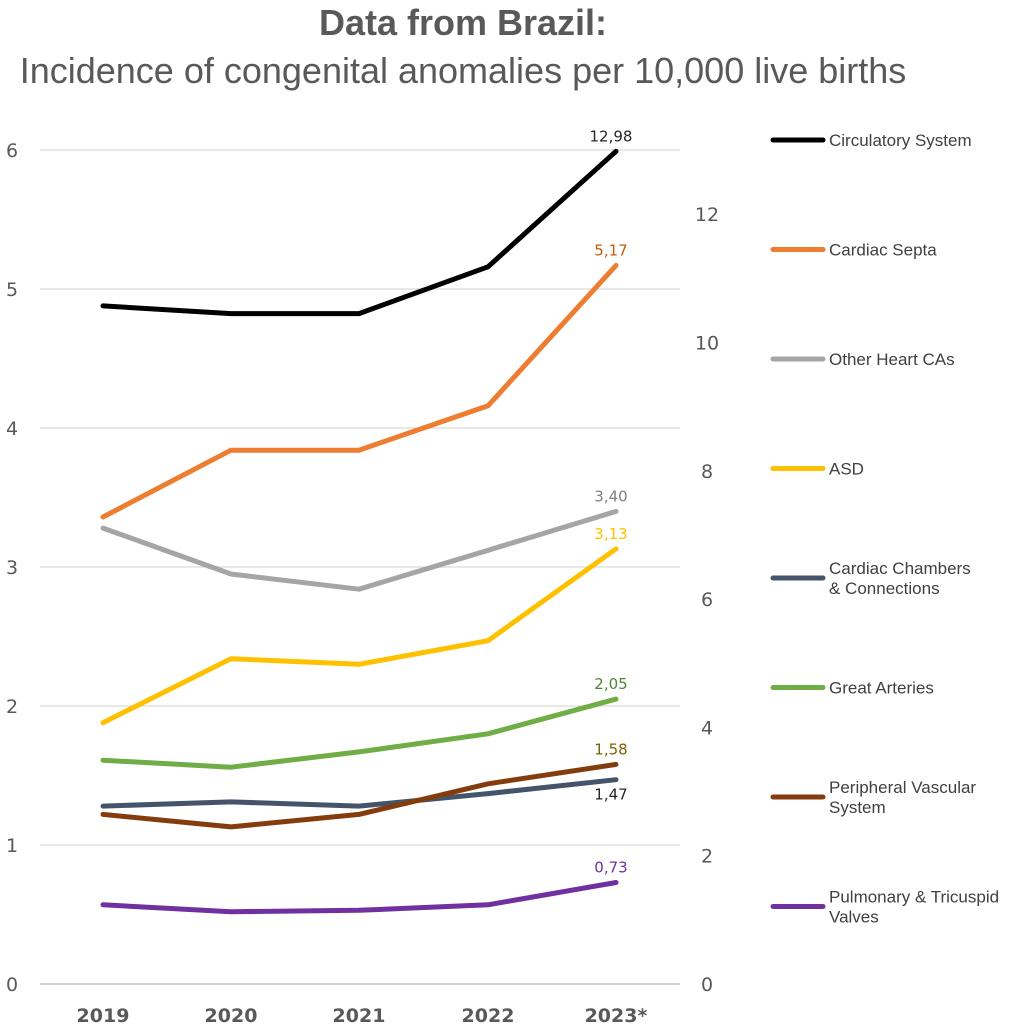 The width and height of the screenshot is (1022, 1027). What do you see at coordinates (359, 733) in the screenshot?
I see `series-line-great-arteries` at bounding box center [359, 733].